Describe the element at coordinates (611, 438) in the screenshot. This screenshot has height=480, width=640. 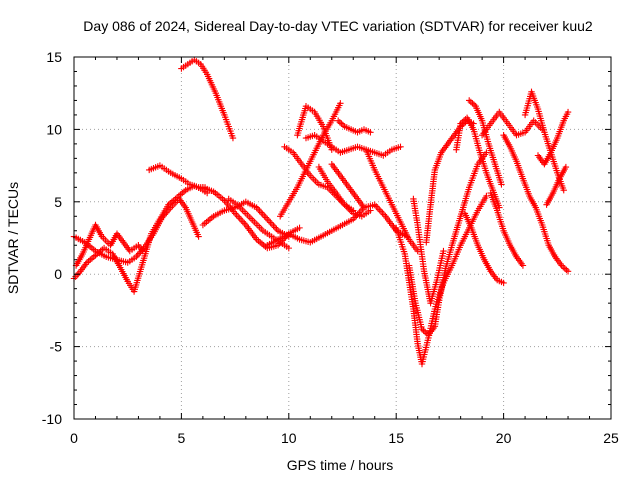
I see `x-tick-label: 25` at that location.